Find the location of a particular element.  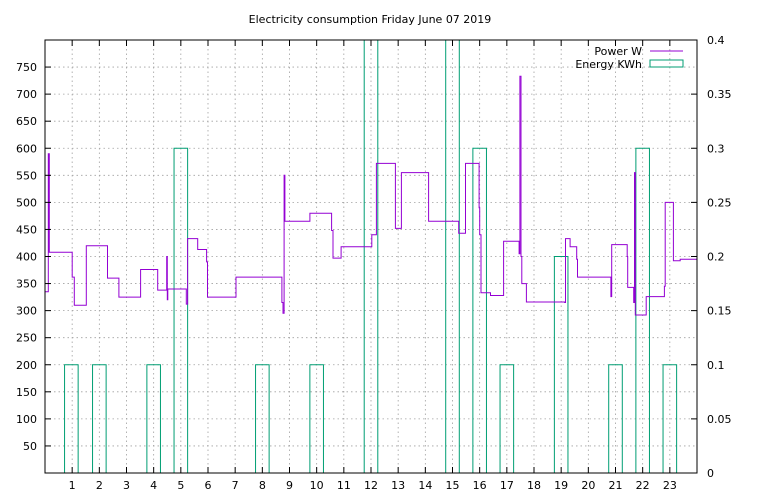

energy-box is located at coordinates (71, 419).